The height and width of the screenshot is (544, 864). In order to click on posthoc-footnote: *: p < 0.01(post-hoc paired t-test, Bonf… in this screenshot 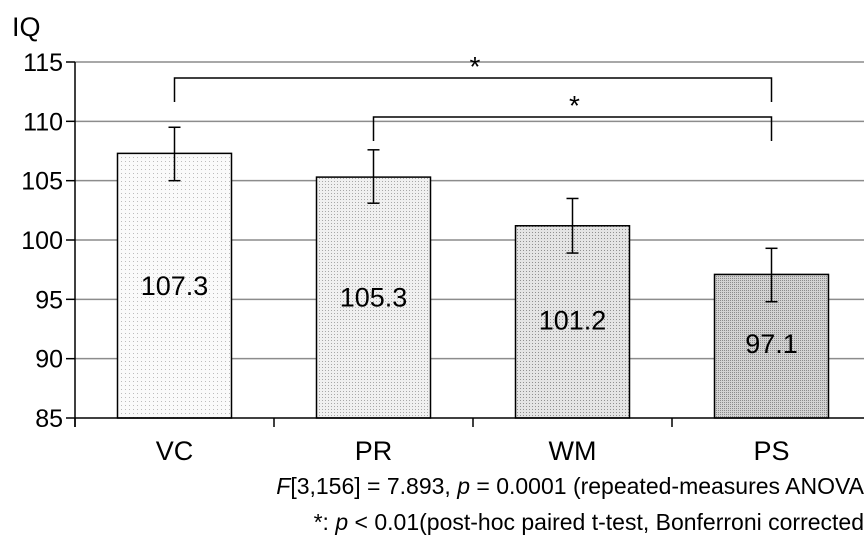, I will do `click(432, 522)`.